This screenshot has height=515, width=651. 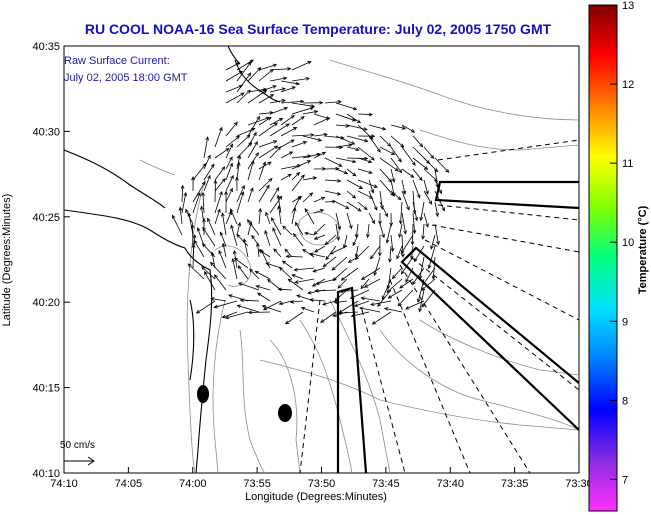 What do you see at coordinates (46, 47) in the screenshot?
I see `y-tick-label: 40:35` at bounding box center [46, 47].